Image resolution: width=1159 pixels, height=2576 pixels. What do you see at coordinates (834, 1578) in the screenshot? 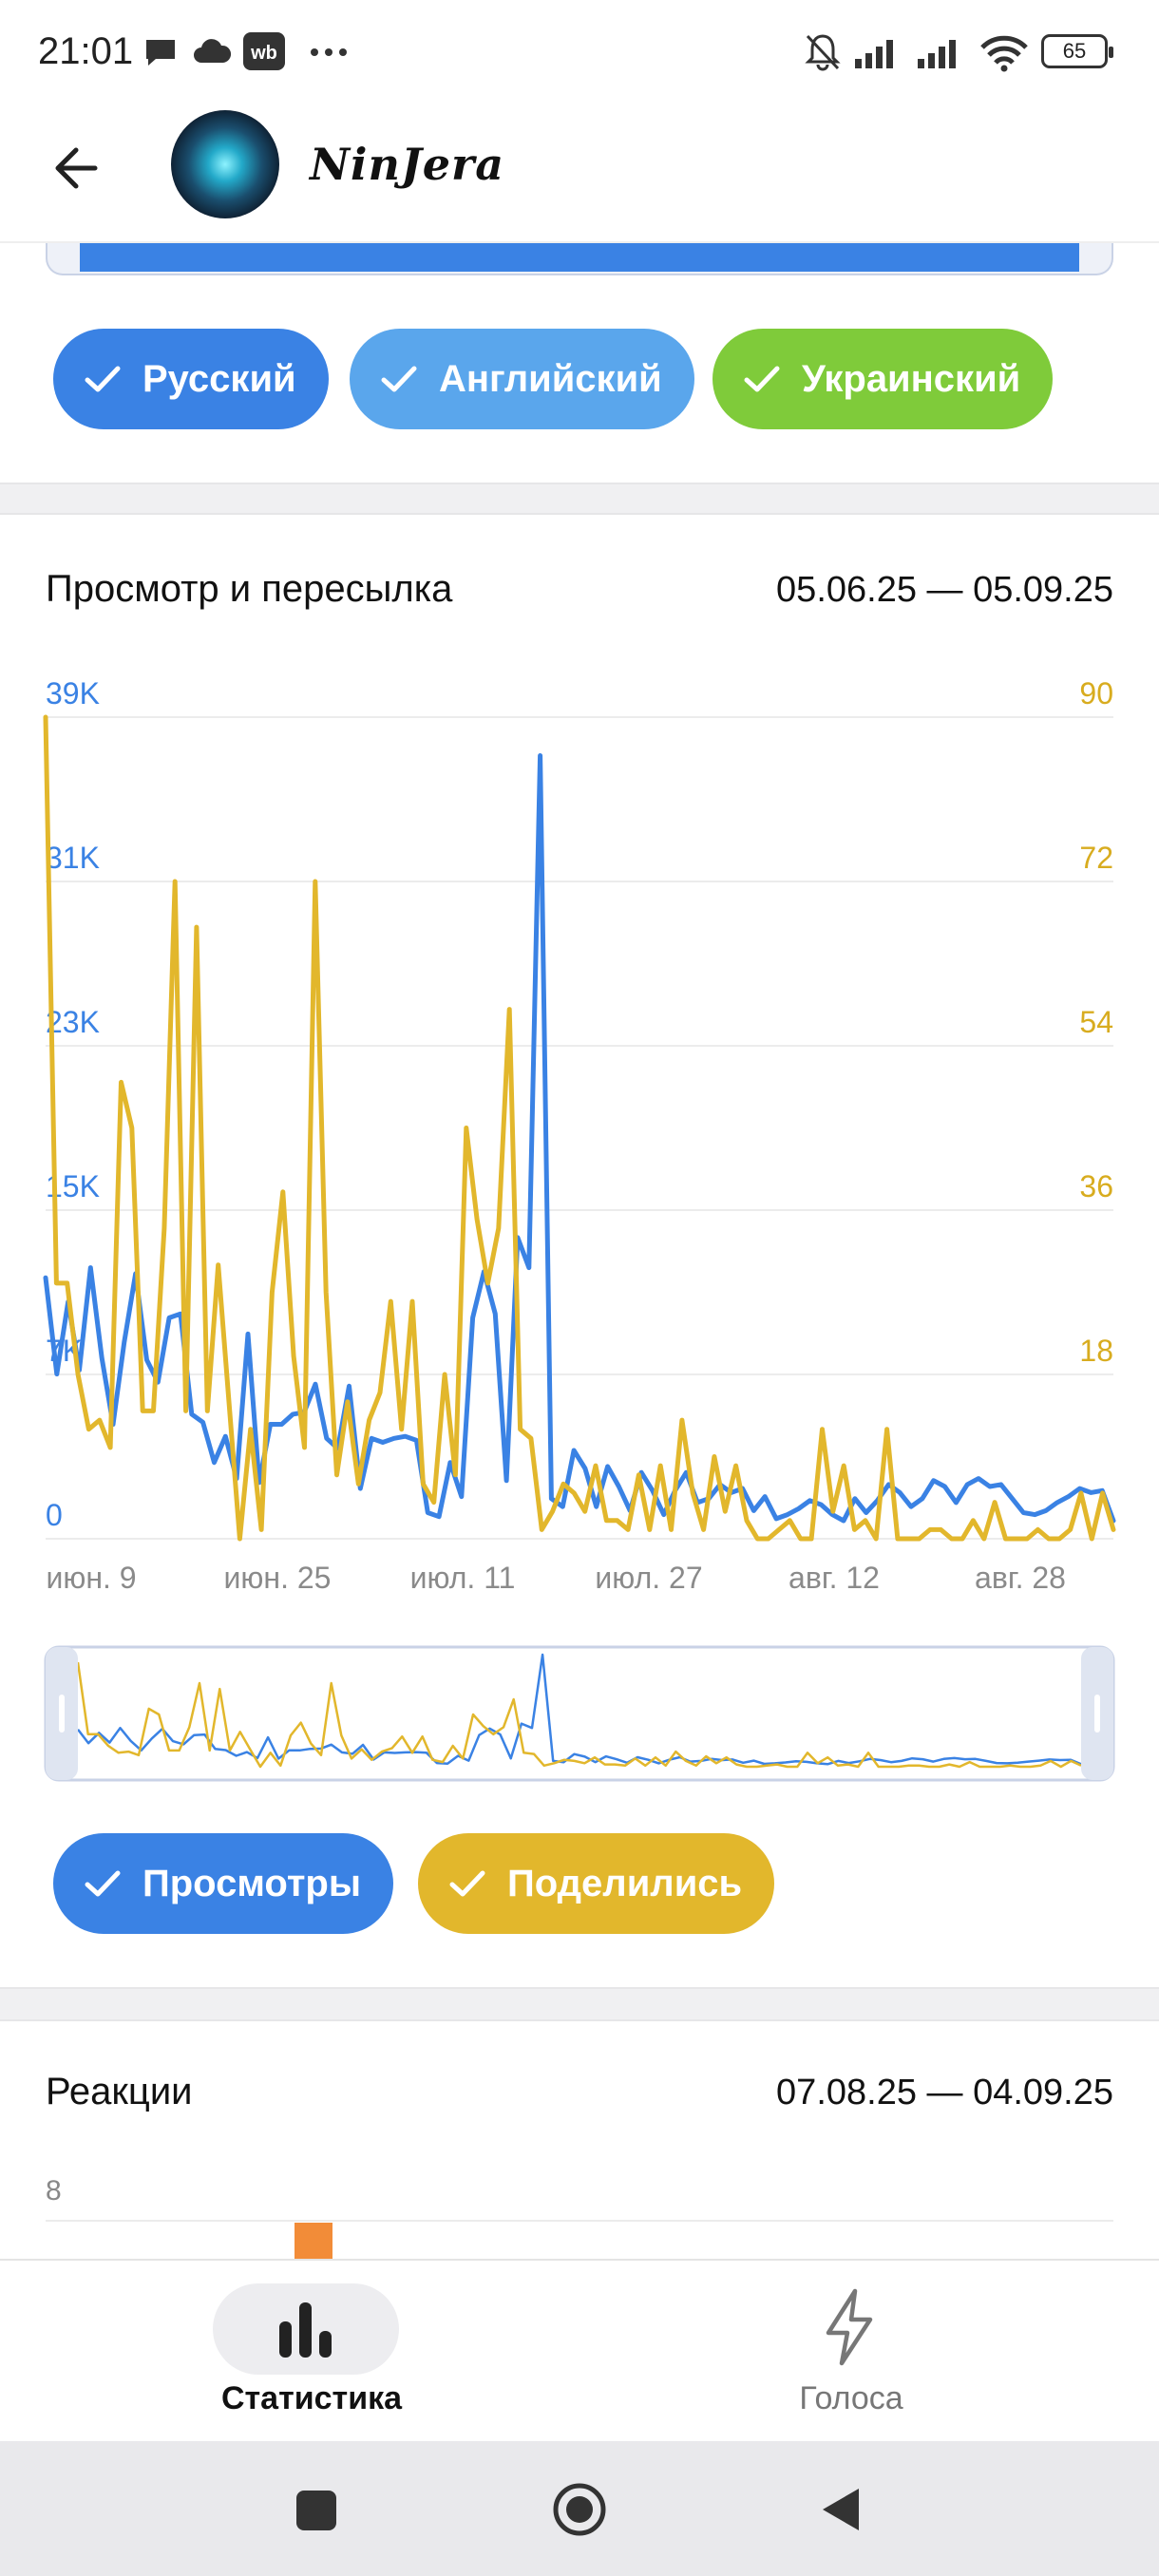
I see `x-tick-label: авг. 12` at bounding box center [834, 1578].